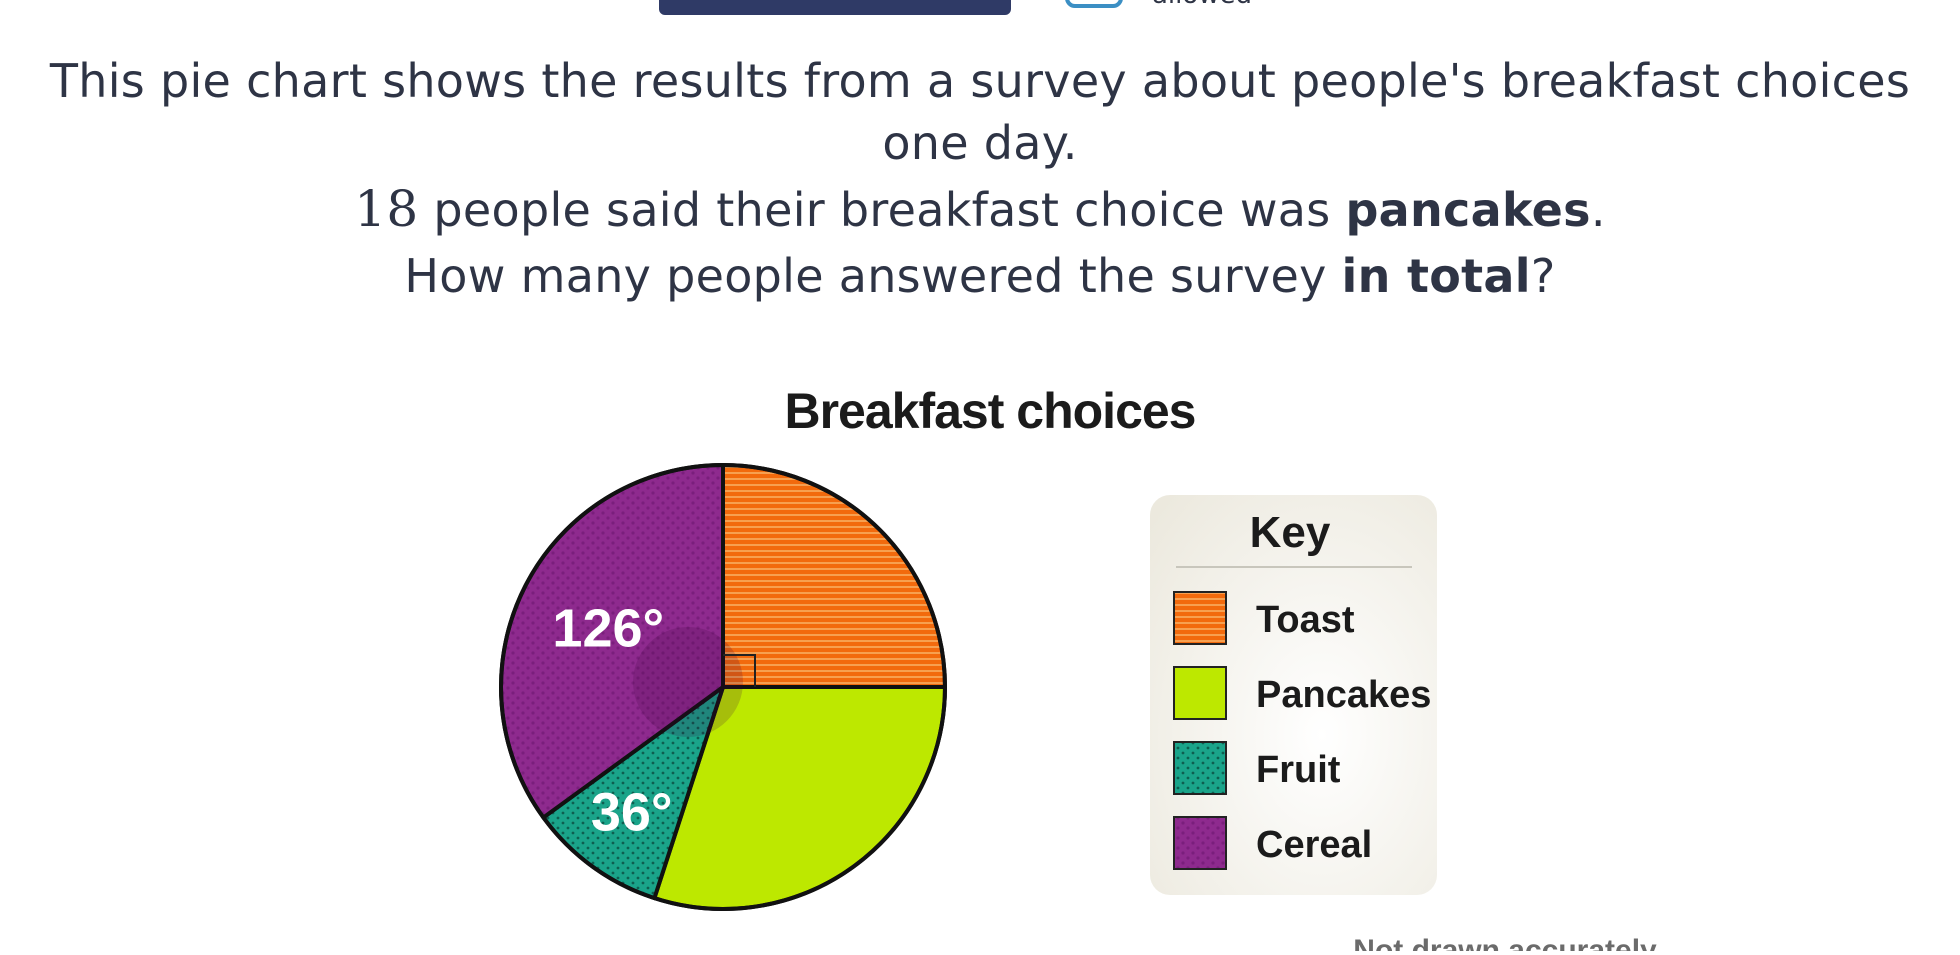  I want to click on chart-title: Breakfast choices, so click(989, 411).